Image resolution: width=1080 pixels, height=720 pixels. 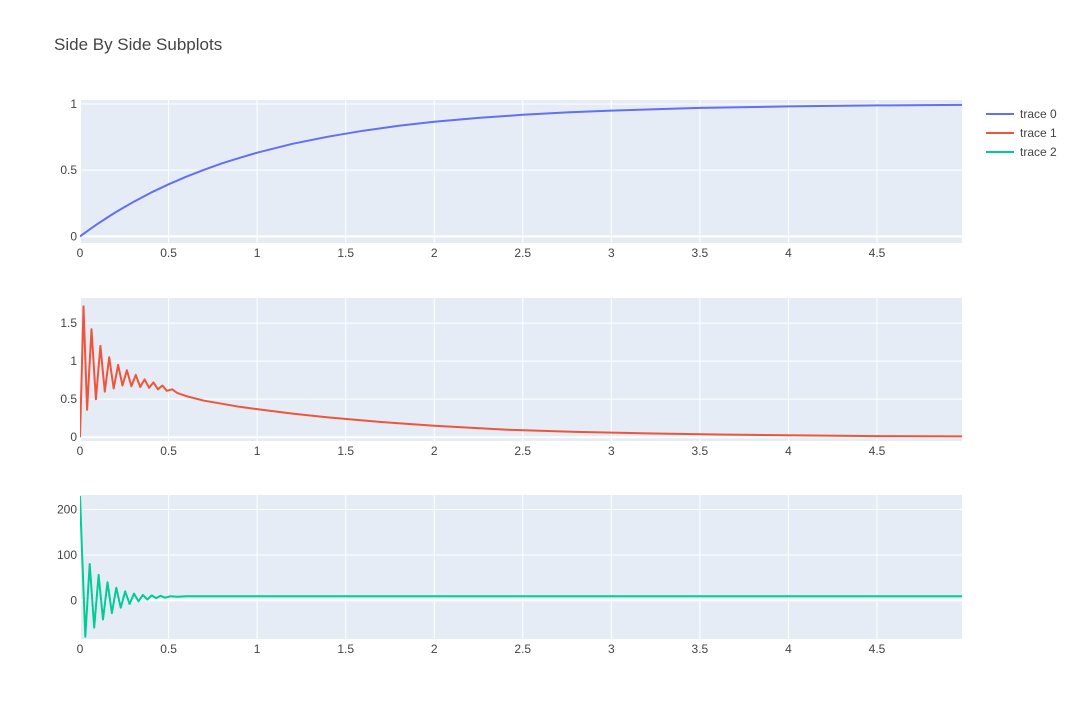 I want to click on y-tick-label: 1.5, so click(x=68, y=323).